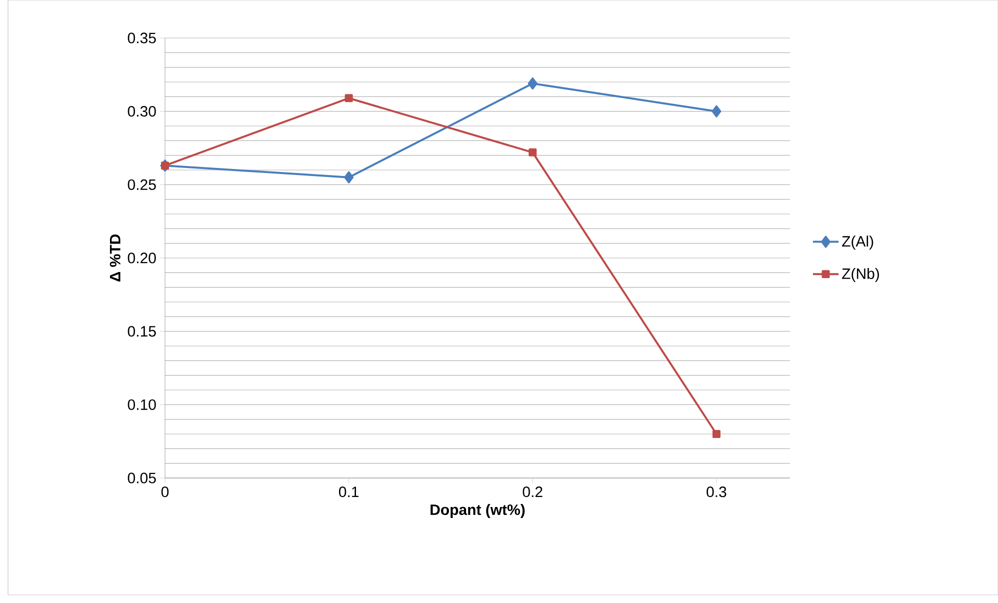  Describe the element at coordinates (142, 478) in the screenshot. I see `y-tick-label: 0.05` at that location.